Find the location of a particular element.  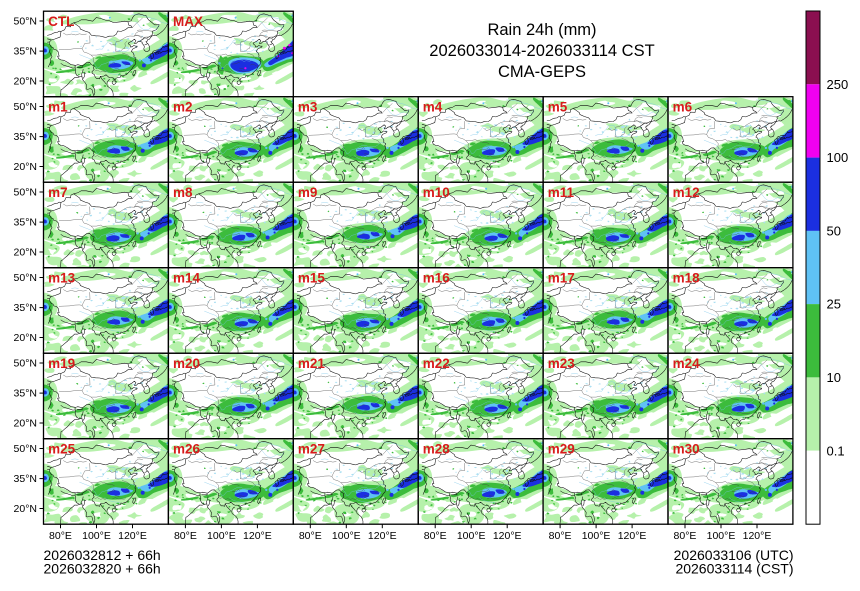

svg-text: m29 is located at coordinates (561, 449).